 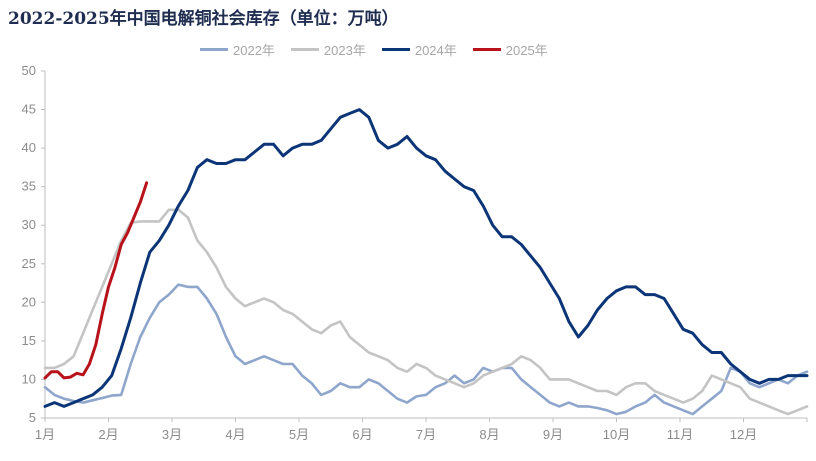 What do you see at coordinates (29, 186) in the screenshot?
I see `y-tick-label-35: 35` at bounding box center [29, 186].